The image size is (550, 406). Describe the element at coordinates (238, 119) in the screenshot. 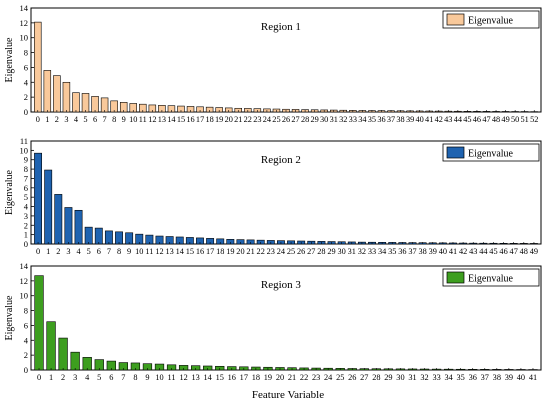

I see `x-tick-label: 21` at that location.